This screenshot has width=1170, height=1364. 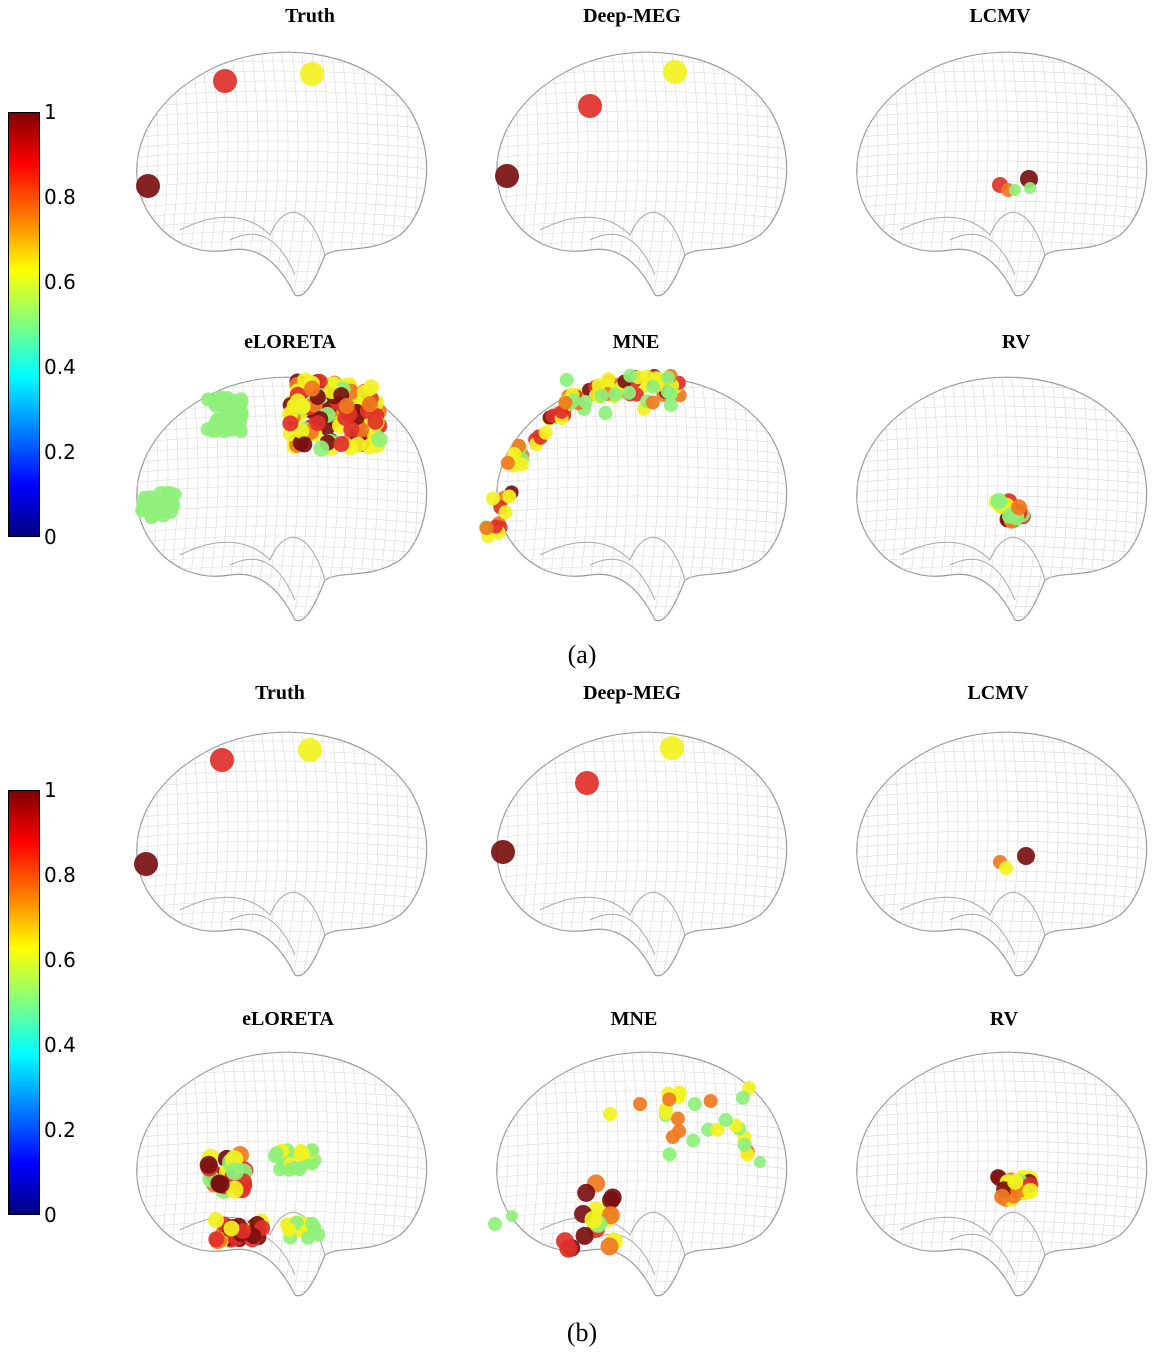 I want to click on panel-b-mne-title: MNE, so click(x=634, y=1019).